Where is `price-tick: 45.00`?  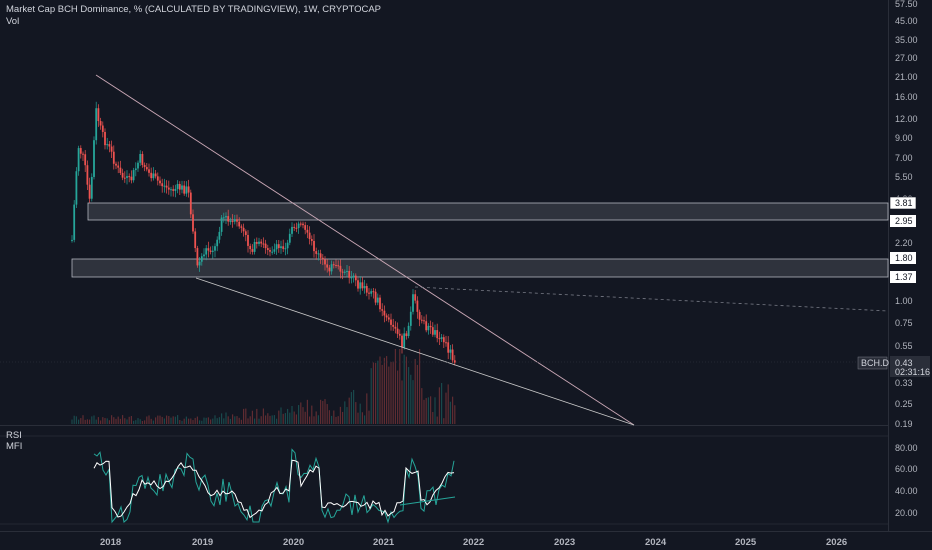
price-tick: 45.00 is located at coordinates (906, 21).